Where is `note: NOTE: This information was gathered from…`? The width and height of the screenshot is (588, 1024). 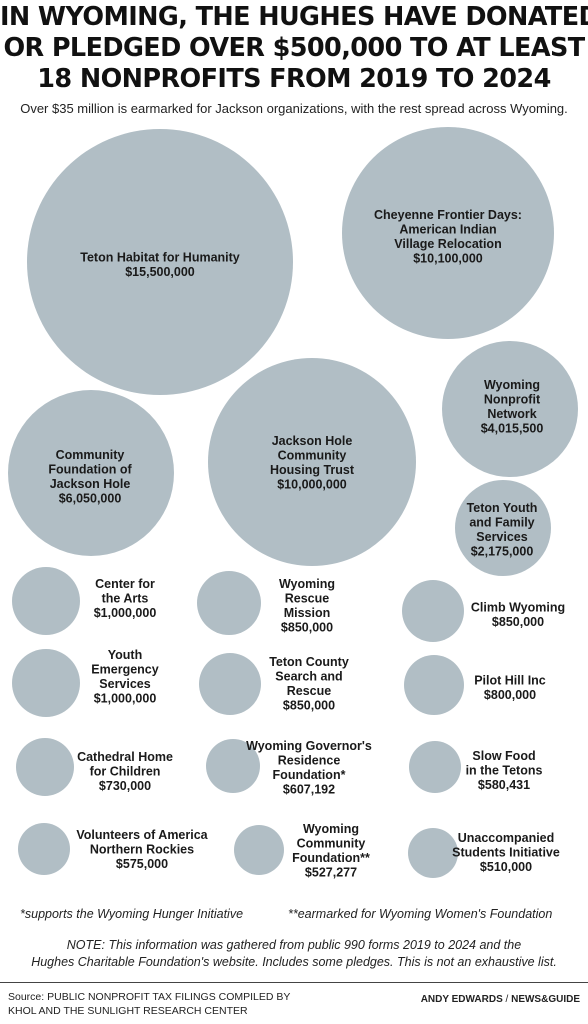 note: NOTE: This information was gathered from… is located at coordinates (294, 954).